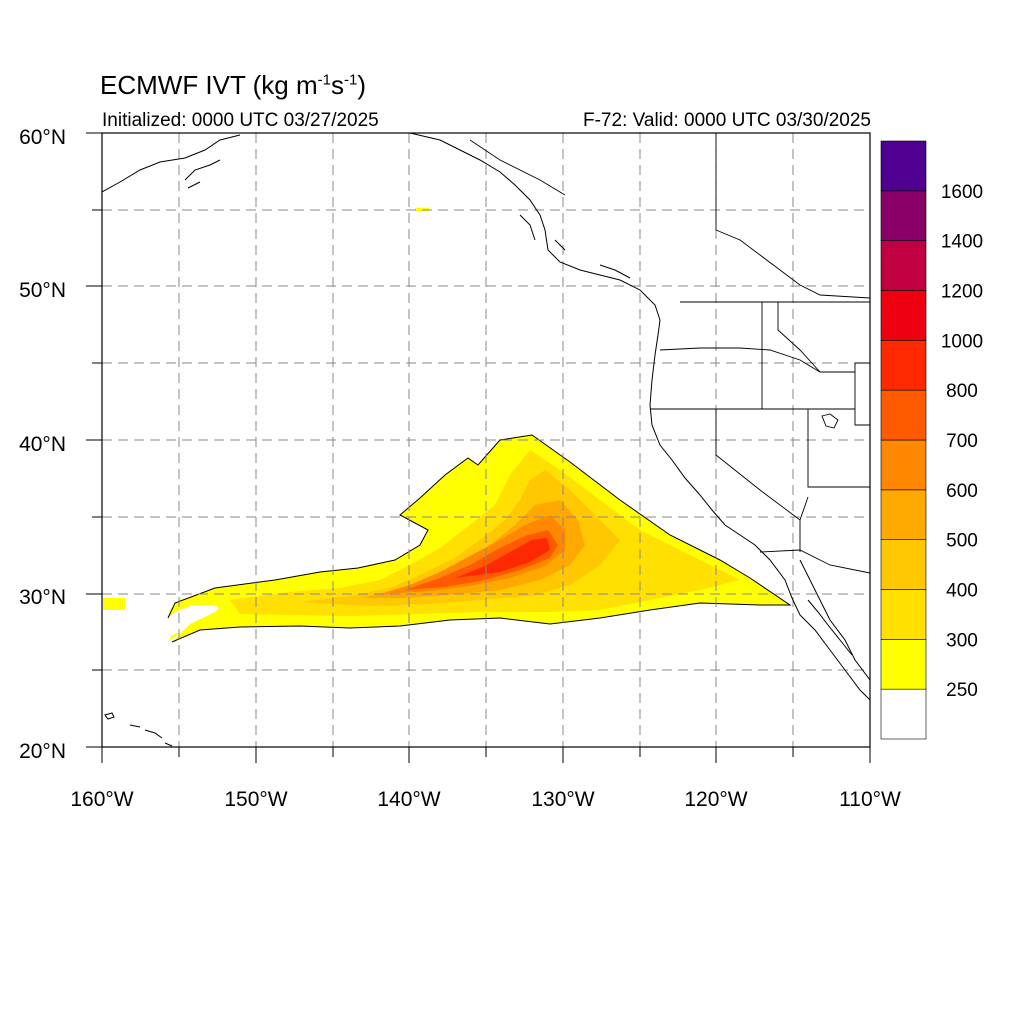  I want to click on colorbar: 250 300 400 500 600 700 800 1000 1200 1400 1600, so click(931, 440).